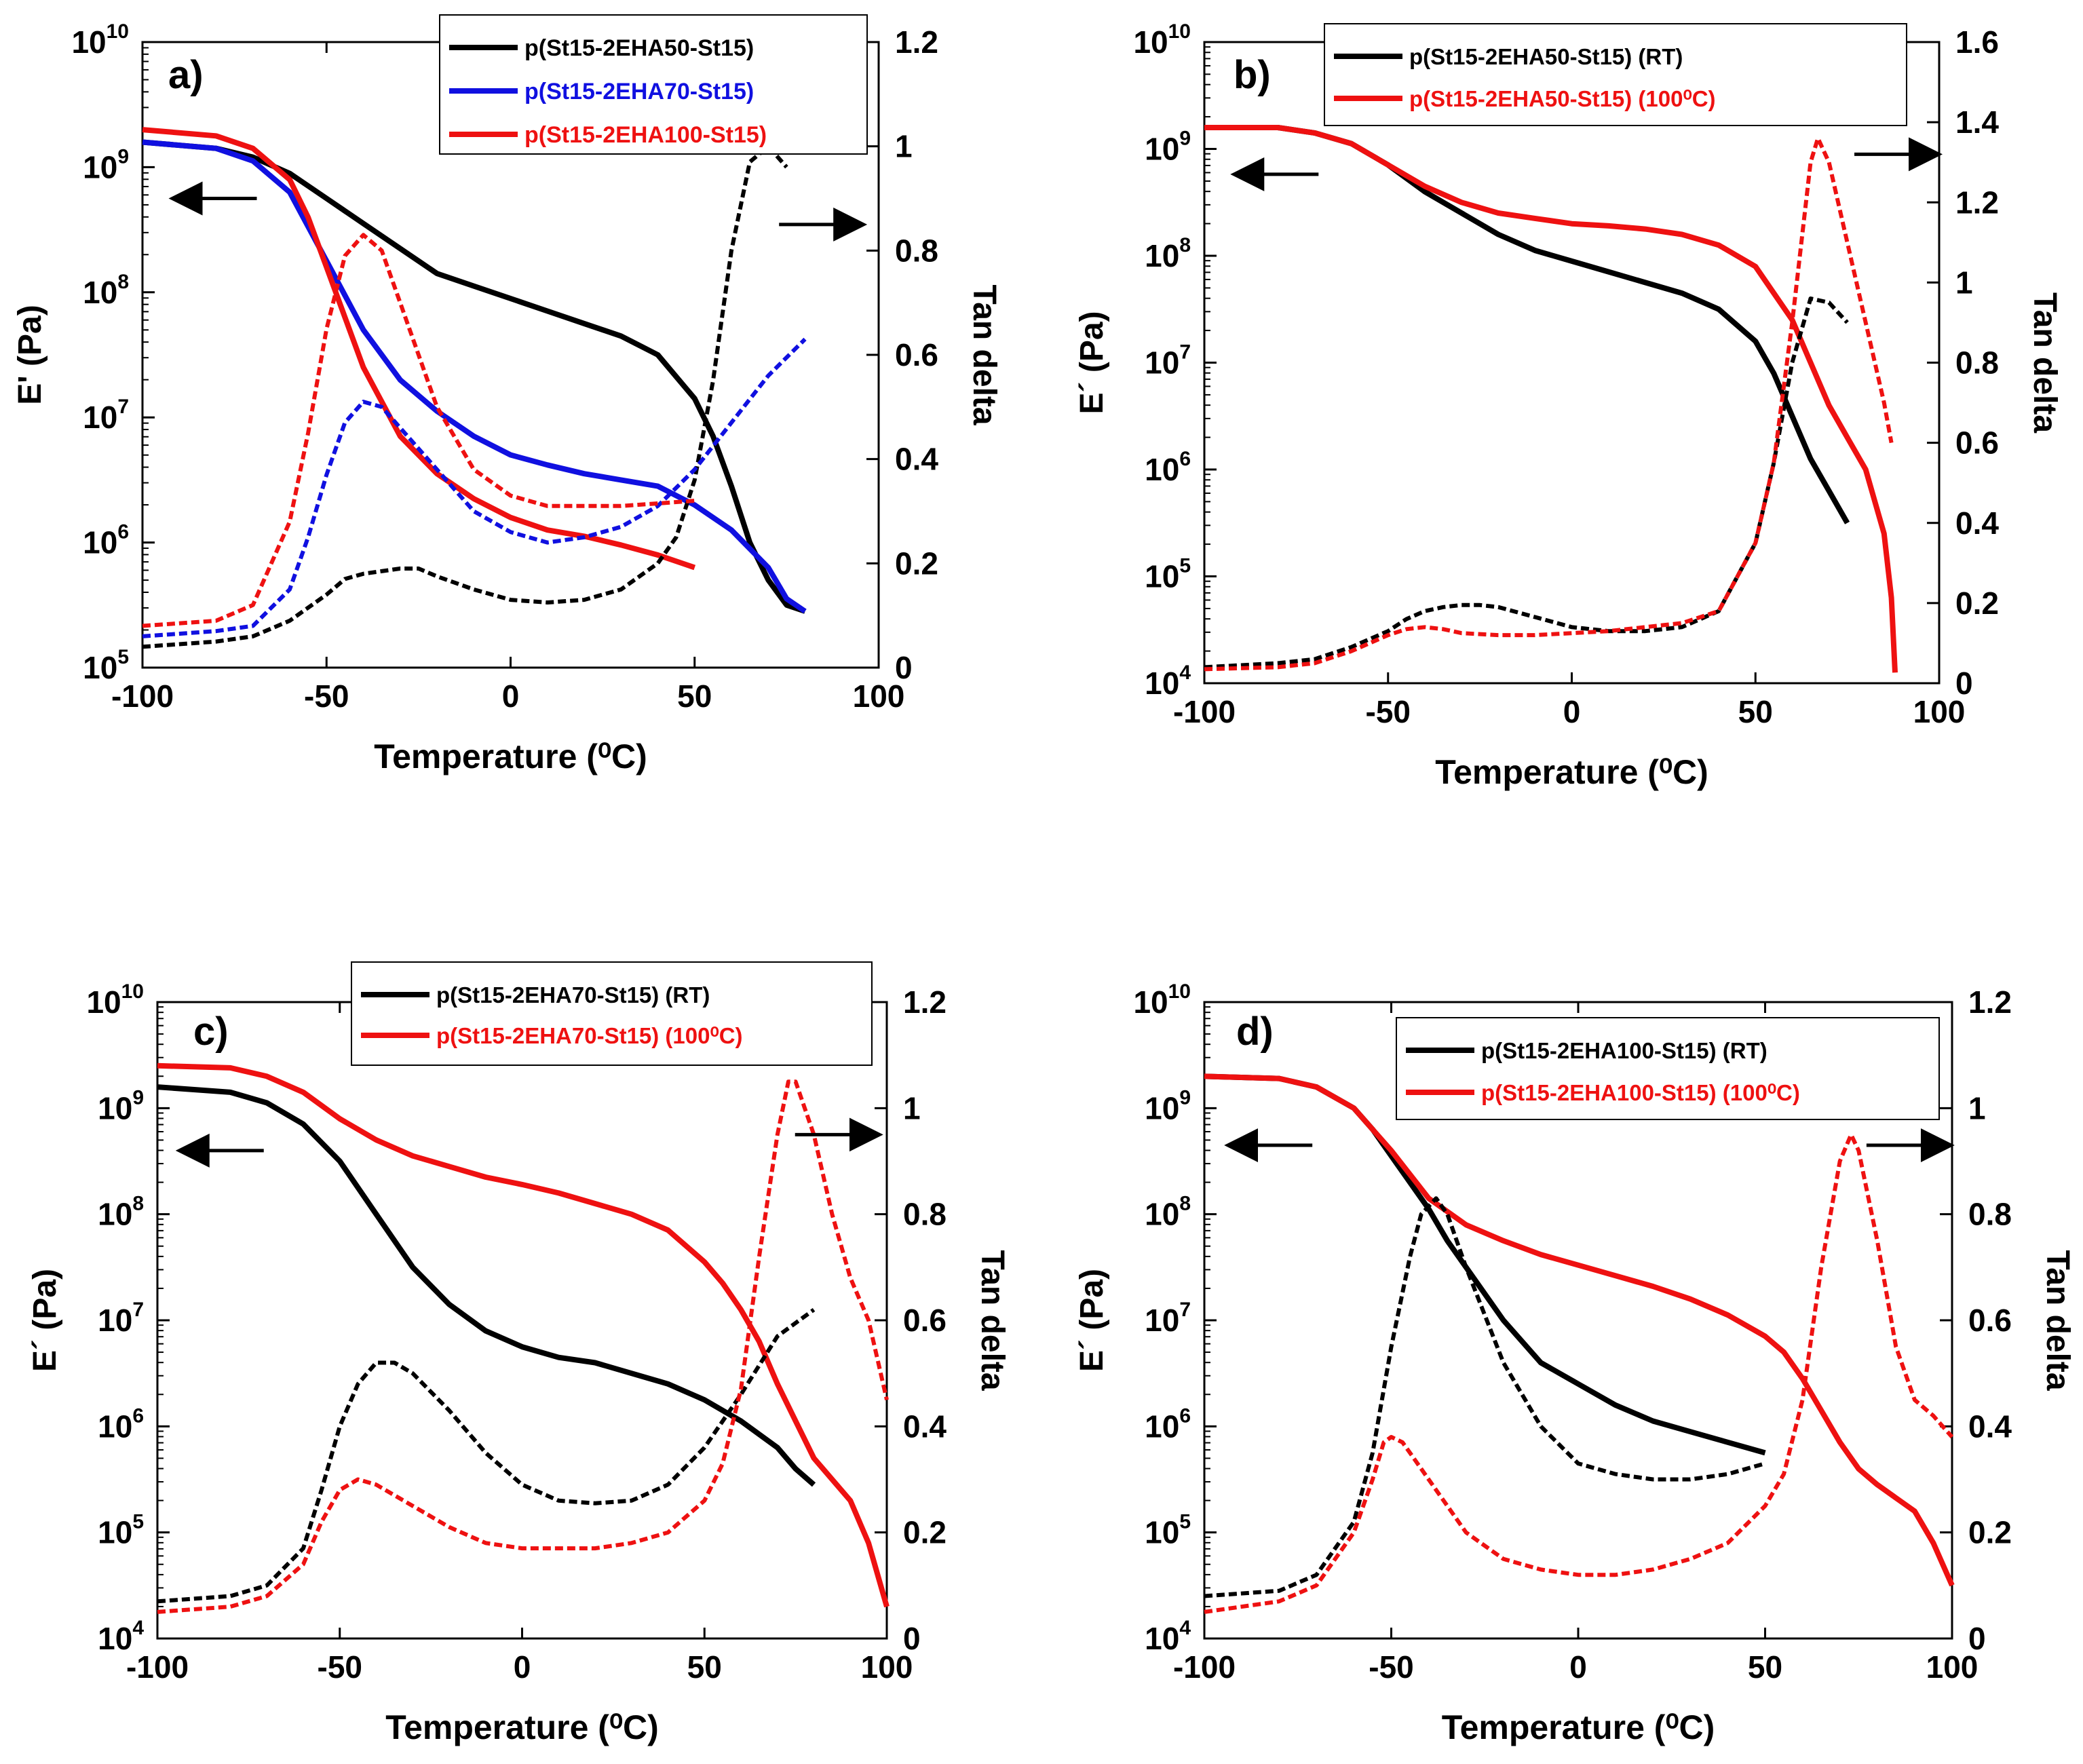 This screenshot has height=1764, width=2083. What do you see at coordinates (30, 354) in the screenshot?
I see `y-left-axis-title: E' (Pa)` at bounding box center [30, 354].